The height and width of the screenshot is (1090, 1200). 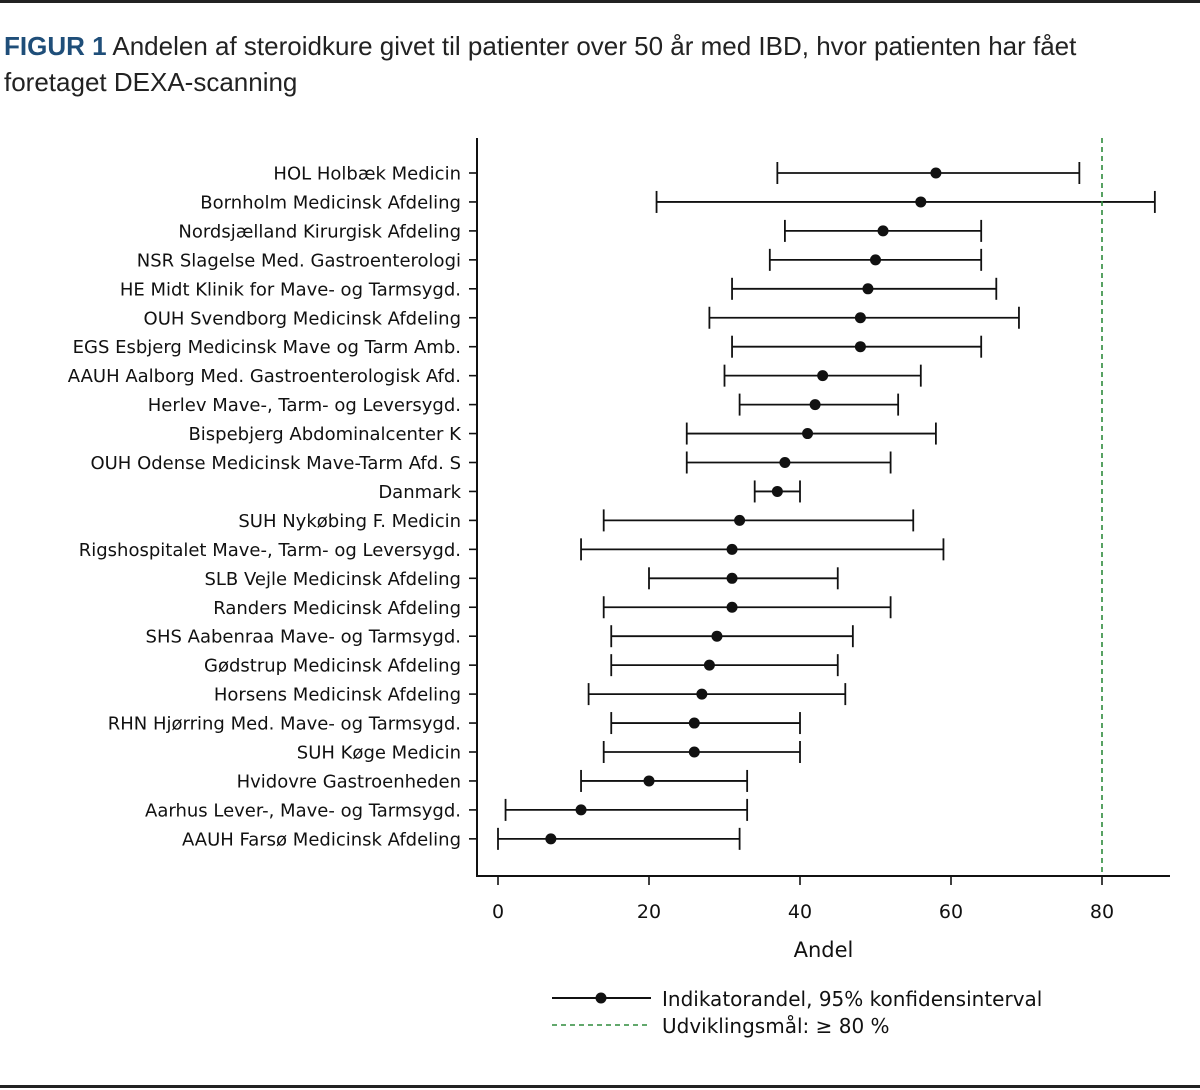 What do you see at coordinates (559, 288) in the screenshot?
I see `forest-row: HE Midt Klinik for Mave- og Tarmsygd.` at bounding box center [559, 288].